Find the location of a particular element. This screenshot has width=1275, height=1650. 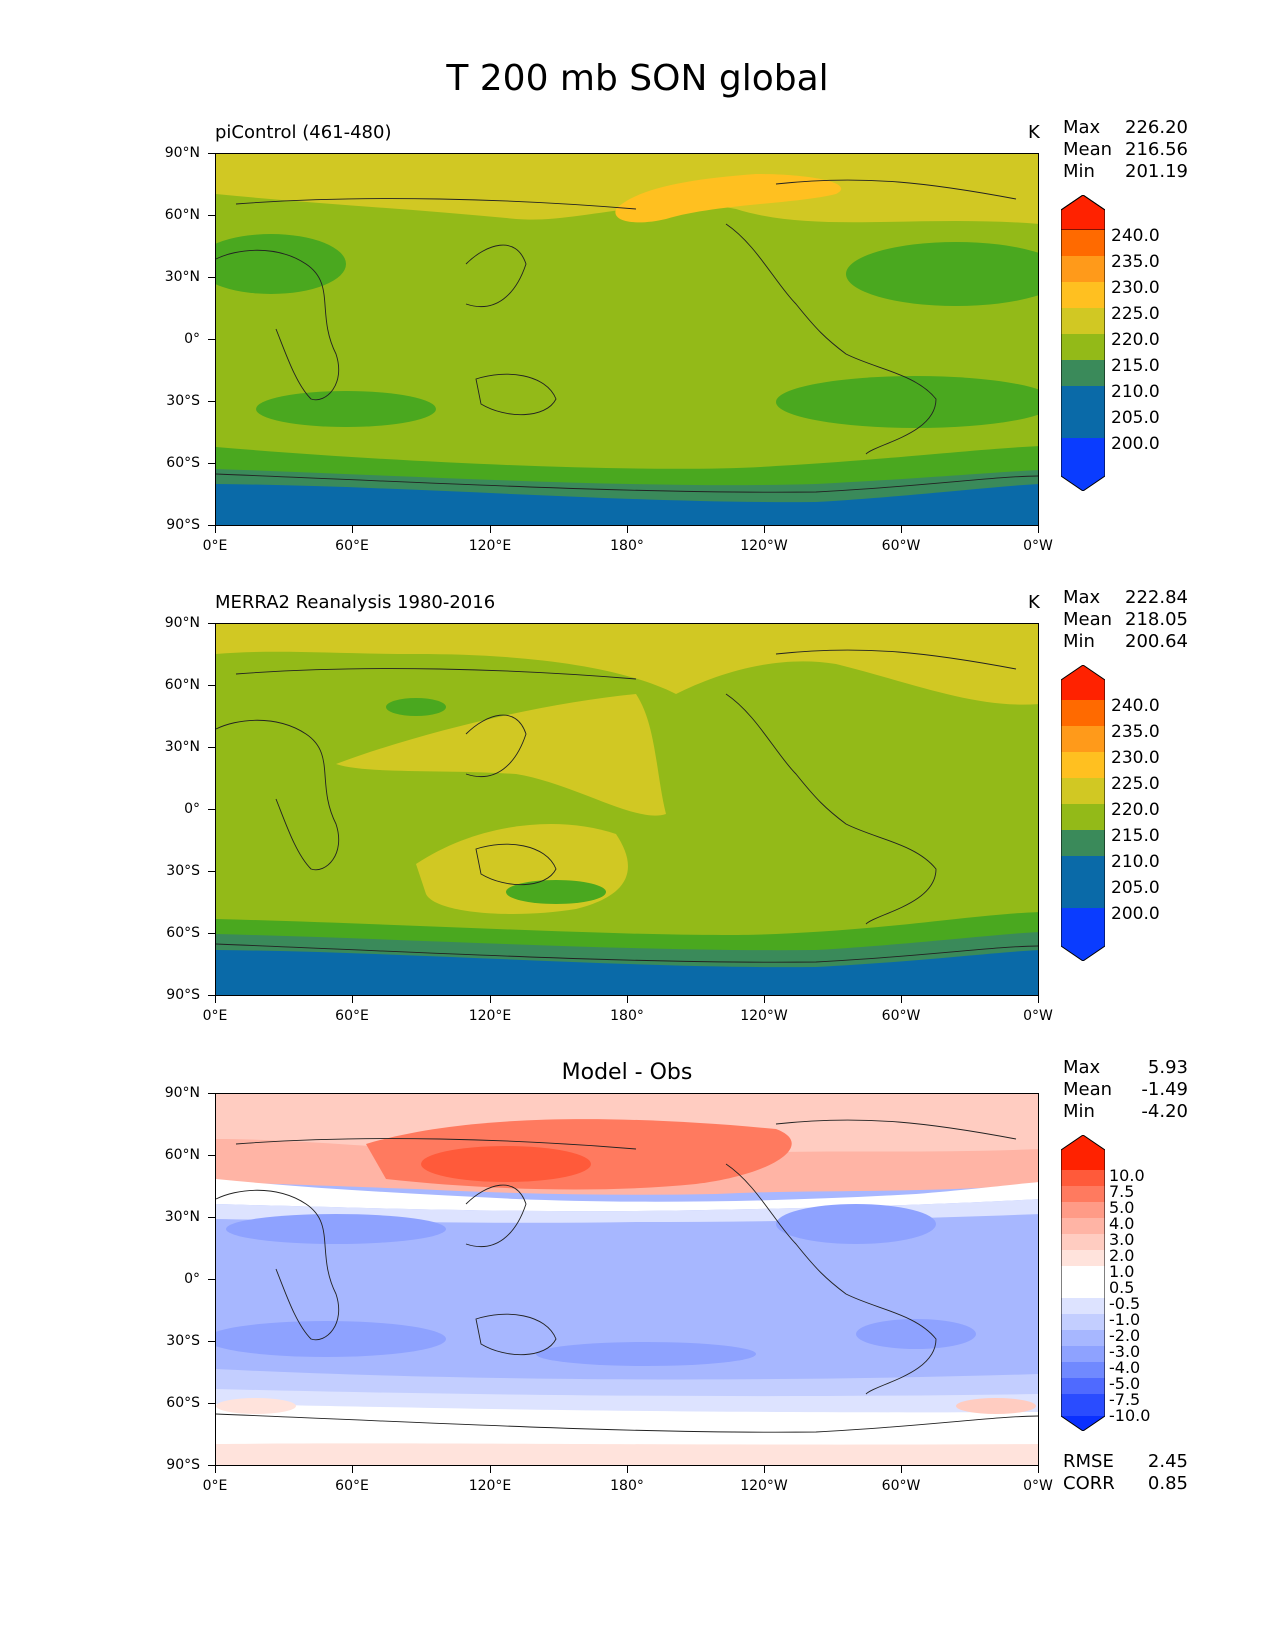

colorbar-label: 5.0 is located at coordinates (1122, 1207).